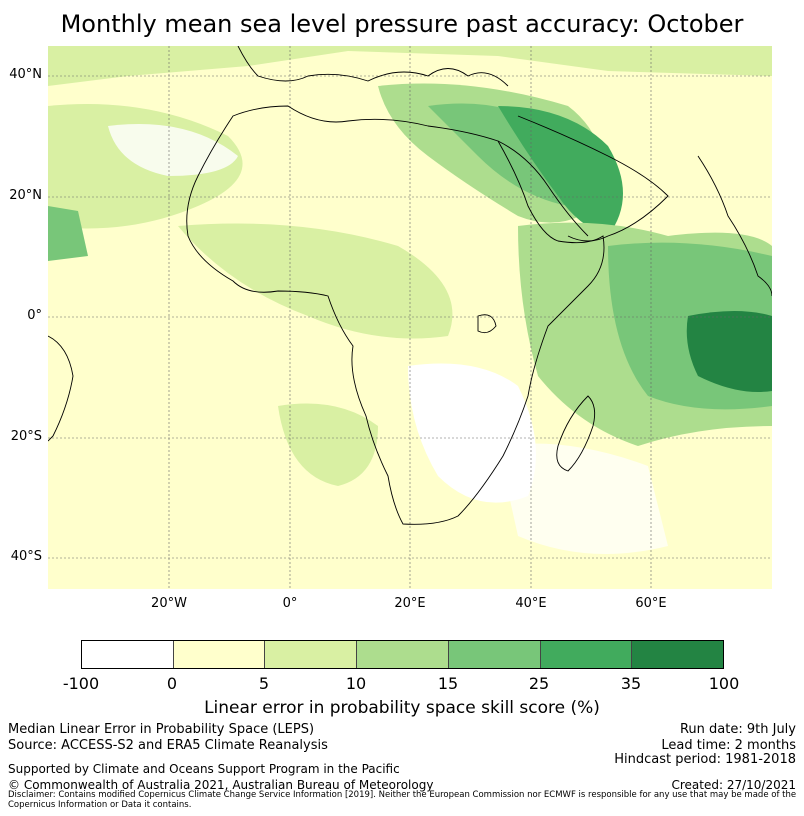  Describe the element at coordinates (356, 683) in the screenshot. I see `colorbar-tick: 10` at that location.